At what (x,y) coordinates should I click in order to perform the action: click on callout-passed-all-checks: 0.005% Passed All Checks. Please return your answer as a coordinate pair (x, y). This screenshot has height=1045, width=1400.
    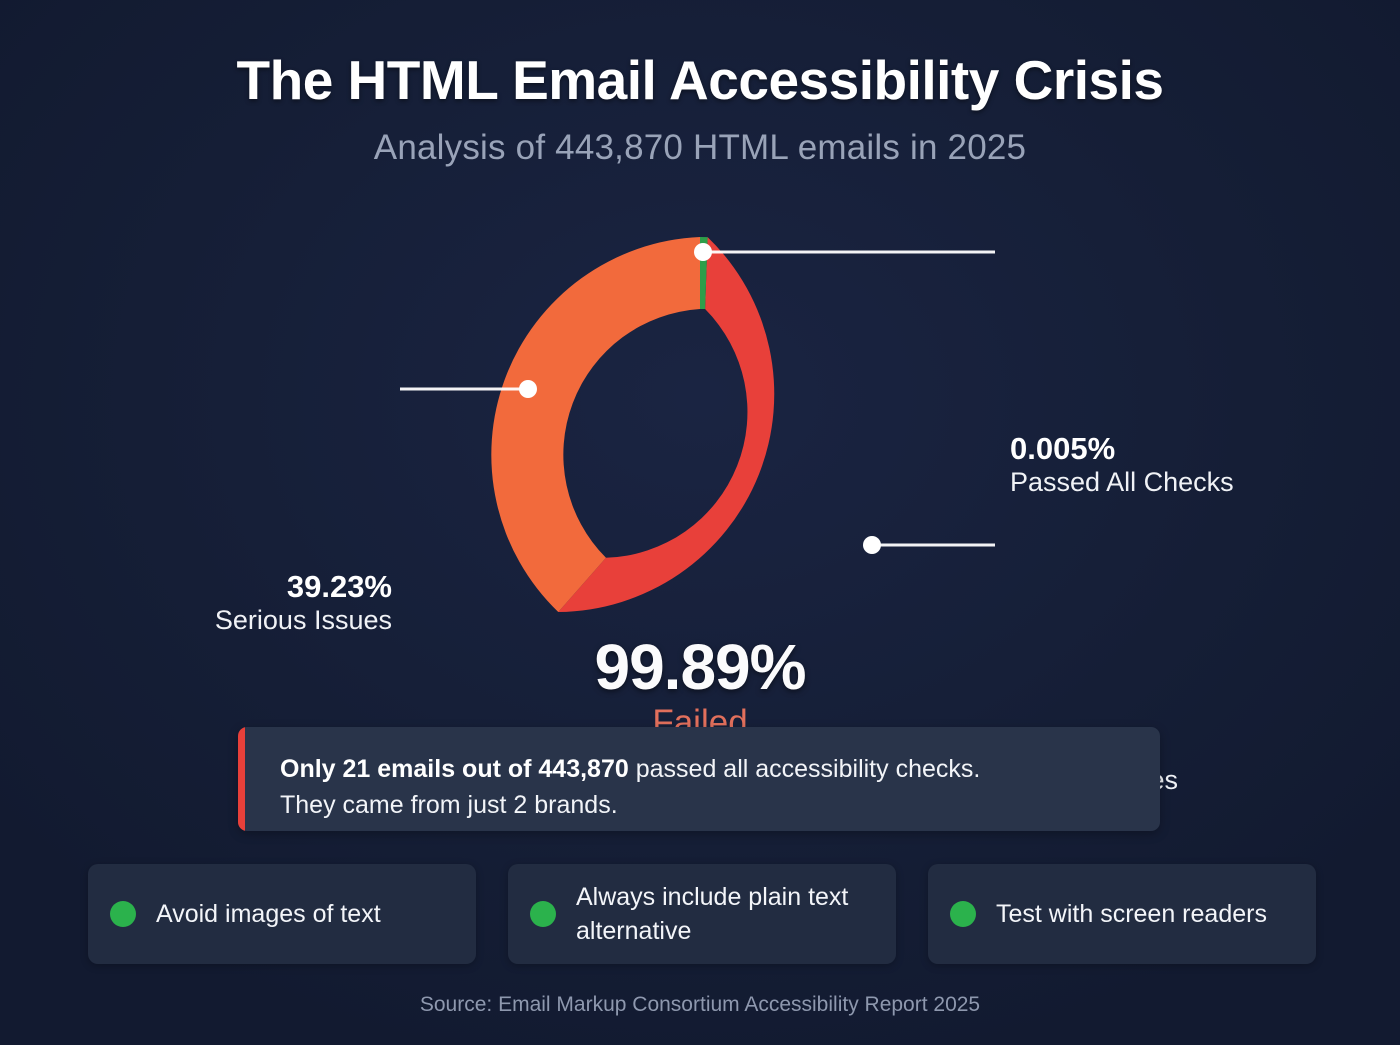
    Looking at the image, I should click on (1122, 465).